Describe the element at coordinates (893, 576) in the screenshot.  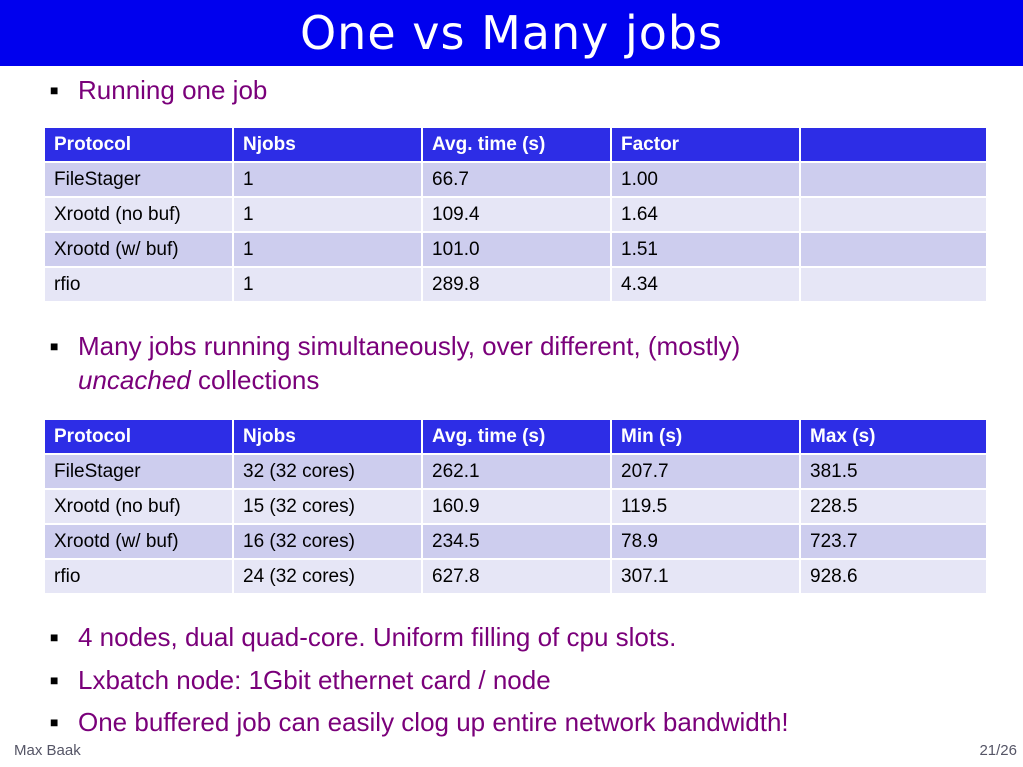
I see `table-cell: 928.6` at that location.